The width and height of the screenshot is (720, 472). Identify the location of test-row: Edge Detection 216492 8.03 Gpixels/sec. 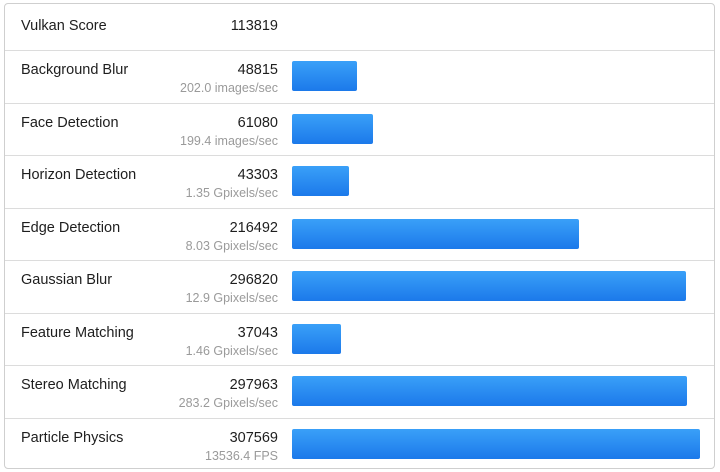
(359, 234).